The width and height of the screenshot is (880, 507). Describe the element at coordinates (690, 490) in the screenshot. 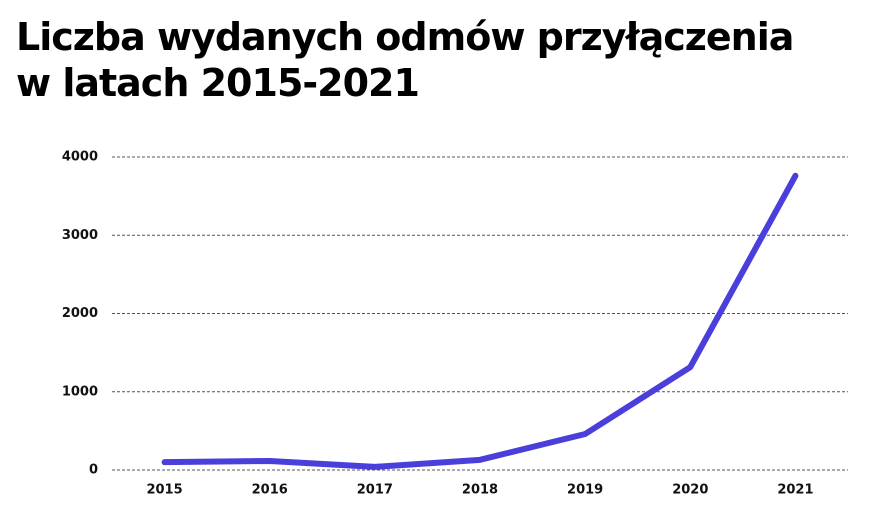

I see `x-tick-label: 2020` at that location.